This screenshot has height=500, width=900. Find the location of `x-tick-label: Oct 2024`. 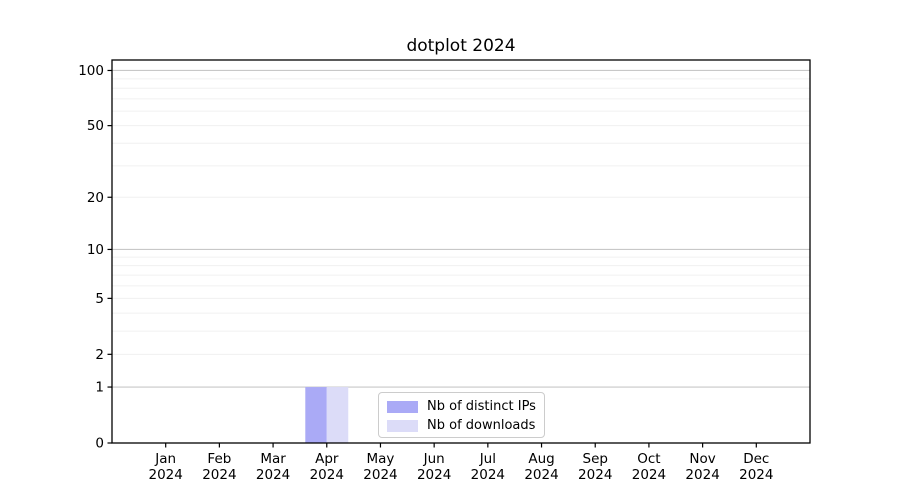

x-tick-label: Oct 2024 is located at coordinates (649, 467).